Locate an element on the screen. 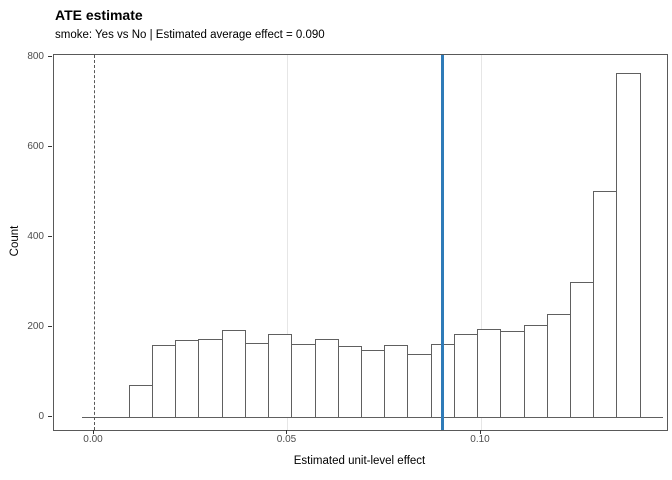 The width and height of the screenshot is (672, 480). x-axis-title: Estimated unit-level effect is located at coordinates (359, 461).